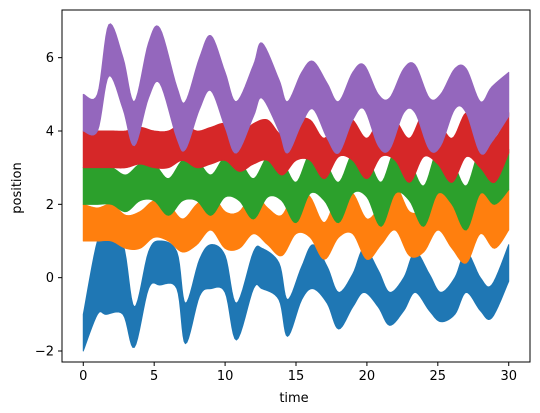 This screenshot has height=413, width=540. What do you see at coordinates (296, 376) in the screenshot?
I see `x-tick-label: 15` at bounding box center [296, 376].